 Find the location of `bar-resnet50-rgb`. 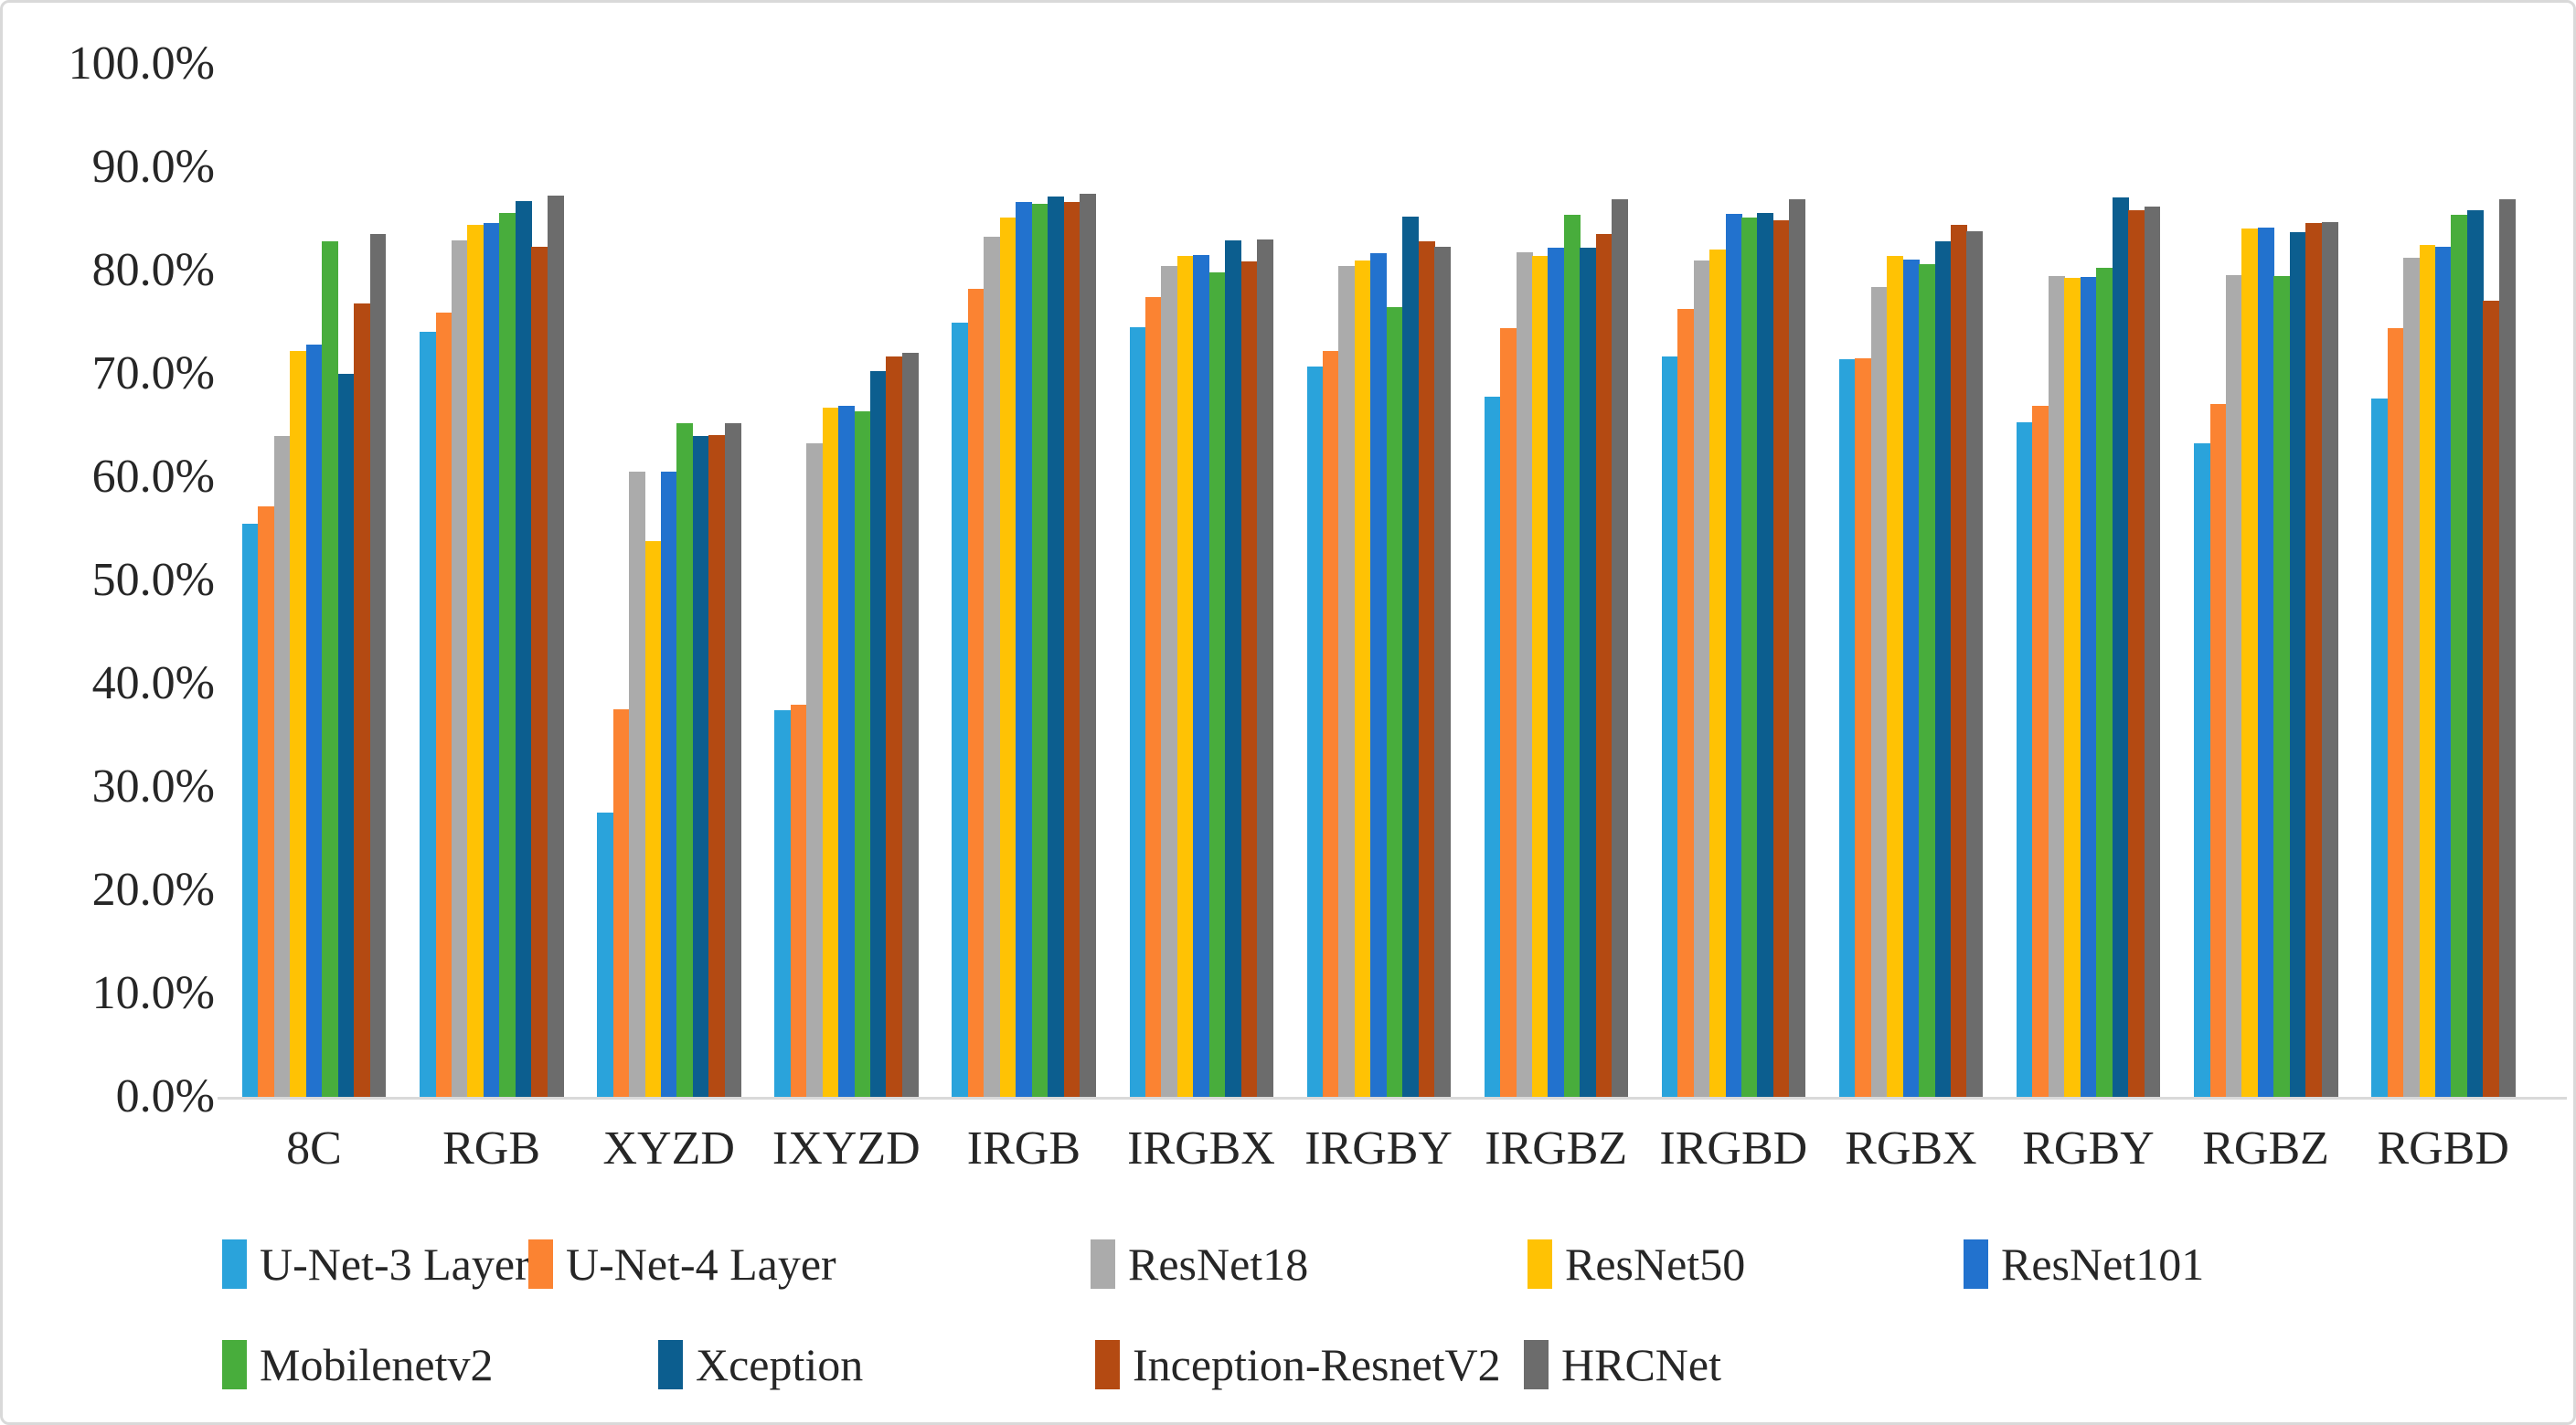

bar-resnet50-rgb is located at coordinates (476, 661).